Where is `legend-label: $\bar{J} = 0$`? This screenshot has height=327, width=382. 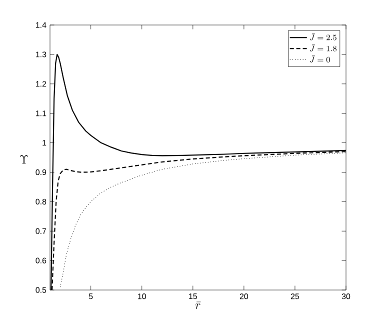 legend-label: $\bar{J} = 0$ is located at coordinates (320, 58).